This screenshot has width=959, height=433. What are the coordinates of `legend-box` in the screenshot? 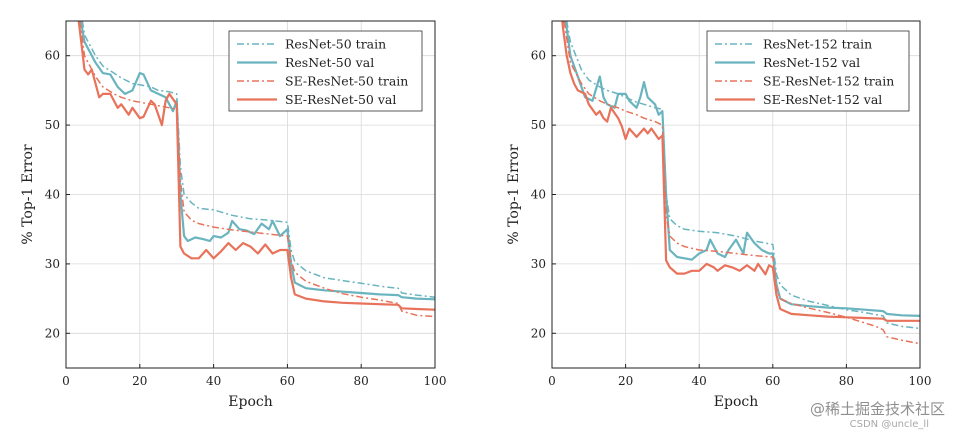 It's located at (325, 71).